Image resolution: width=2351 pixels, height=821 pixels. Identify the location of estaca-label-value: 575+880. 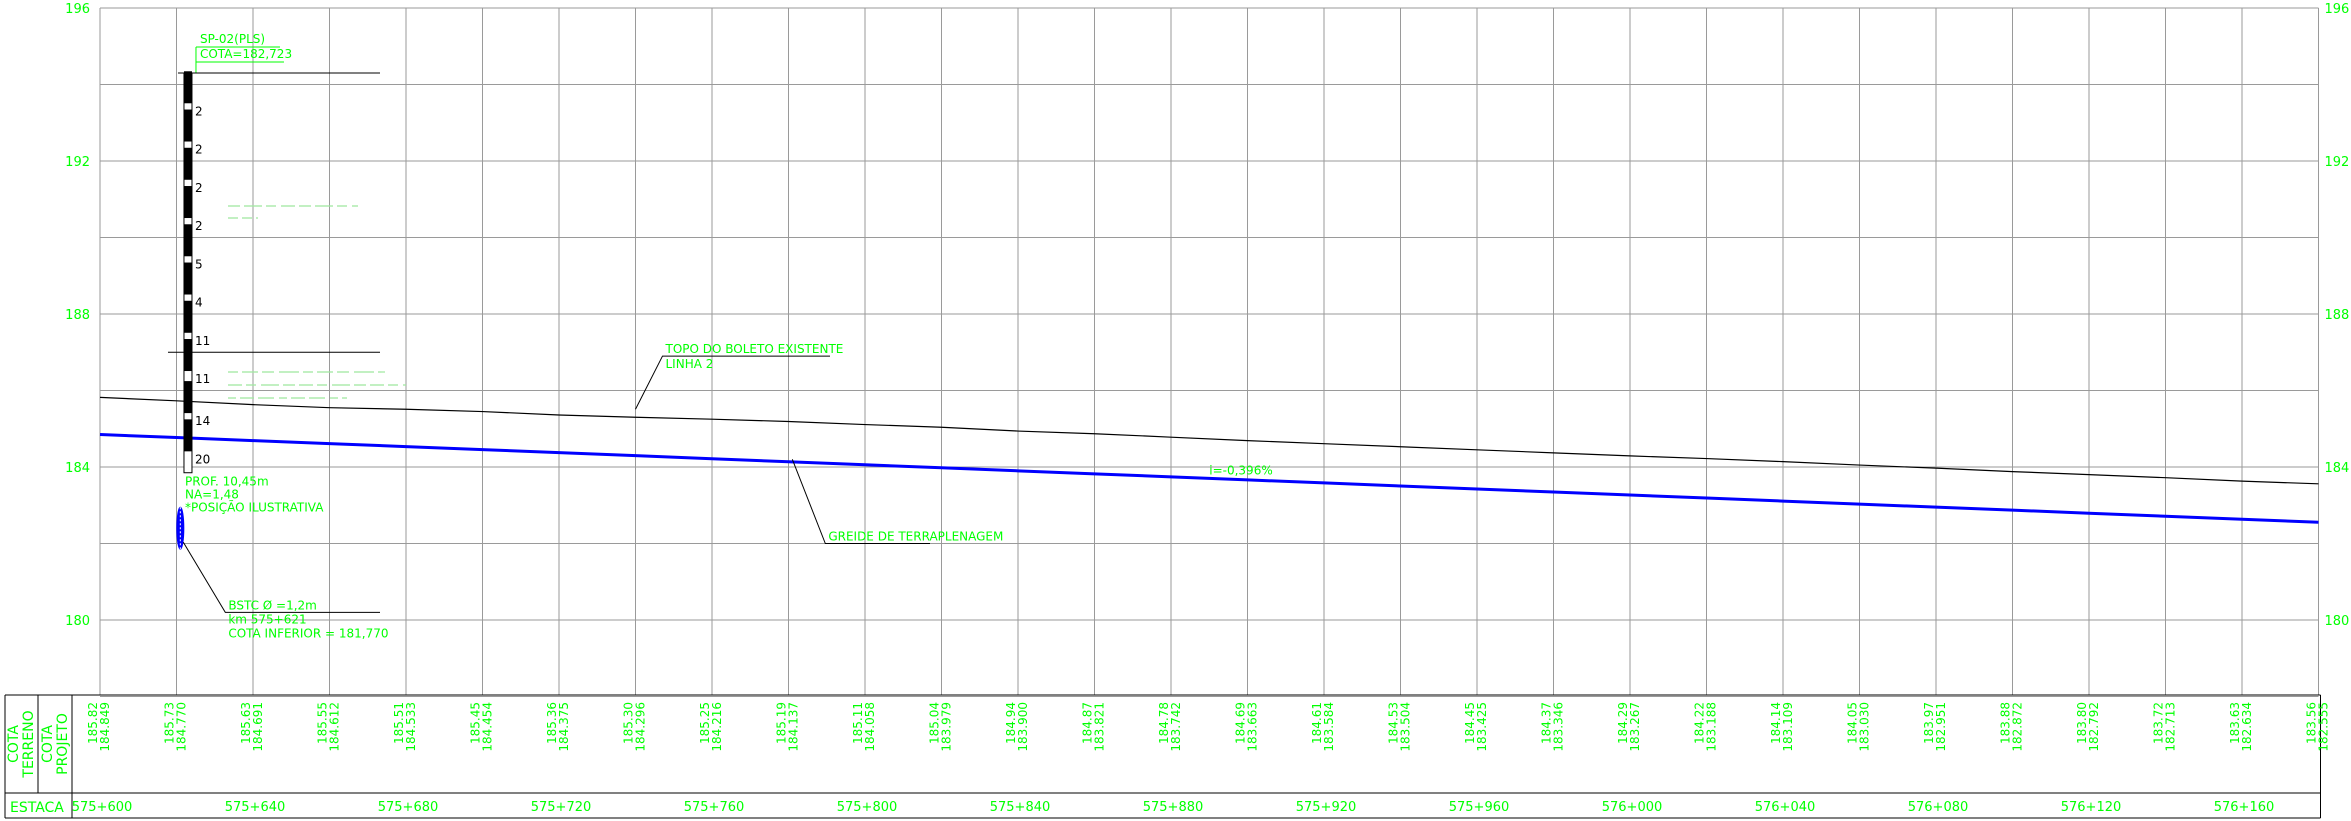
(1173, 807).